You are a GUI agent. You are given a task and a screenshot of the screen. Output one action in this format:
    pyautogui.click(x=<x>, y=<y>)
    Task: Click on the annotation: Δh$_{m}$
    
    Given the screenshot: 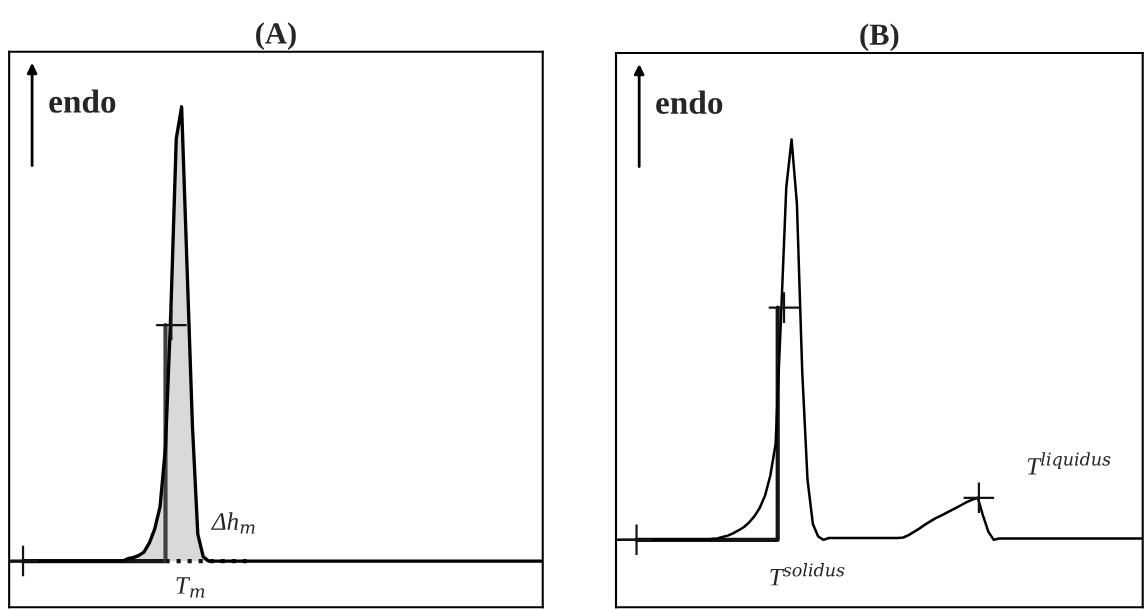 What is the action you would take?
    pyautogui.click(x=233, y=523)
    